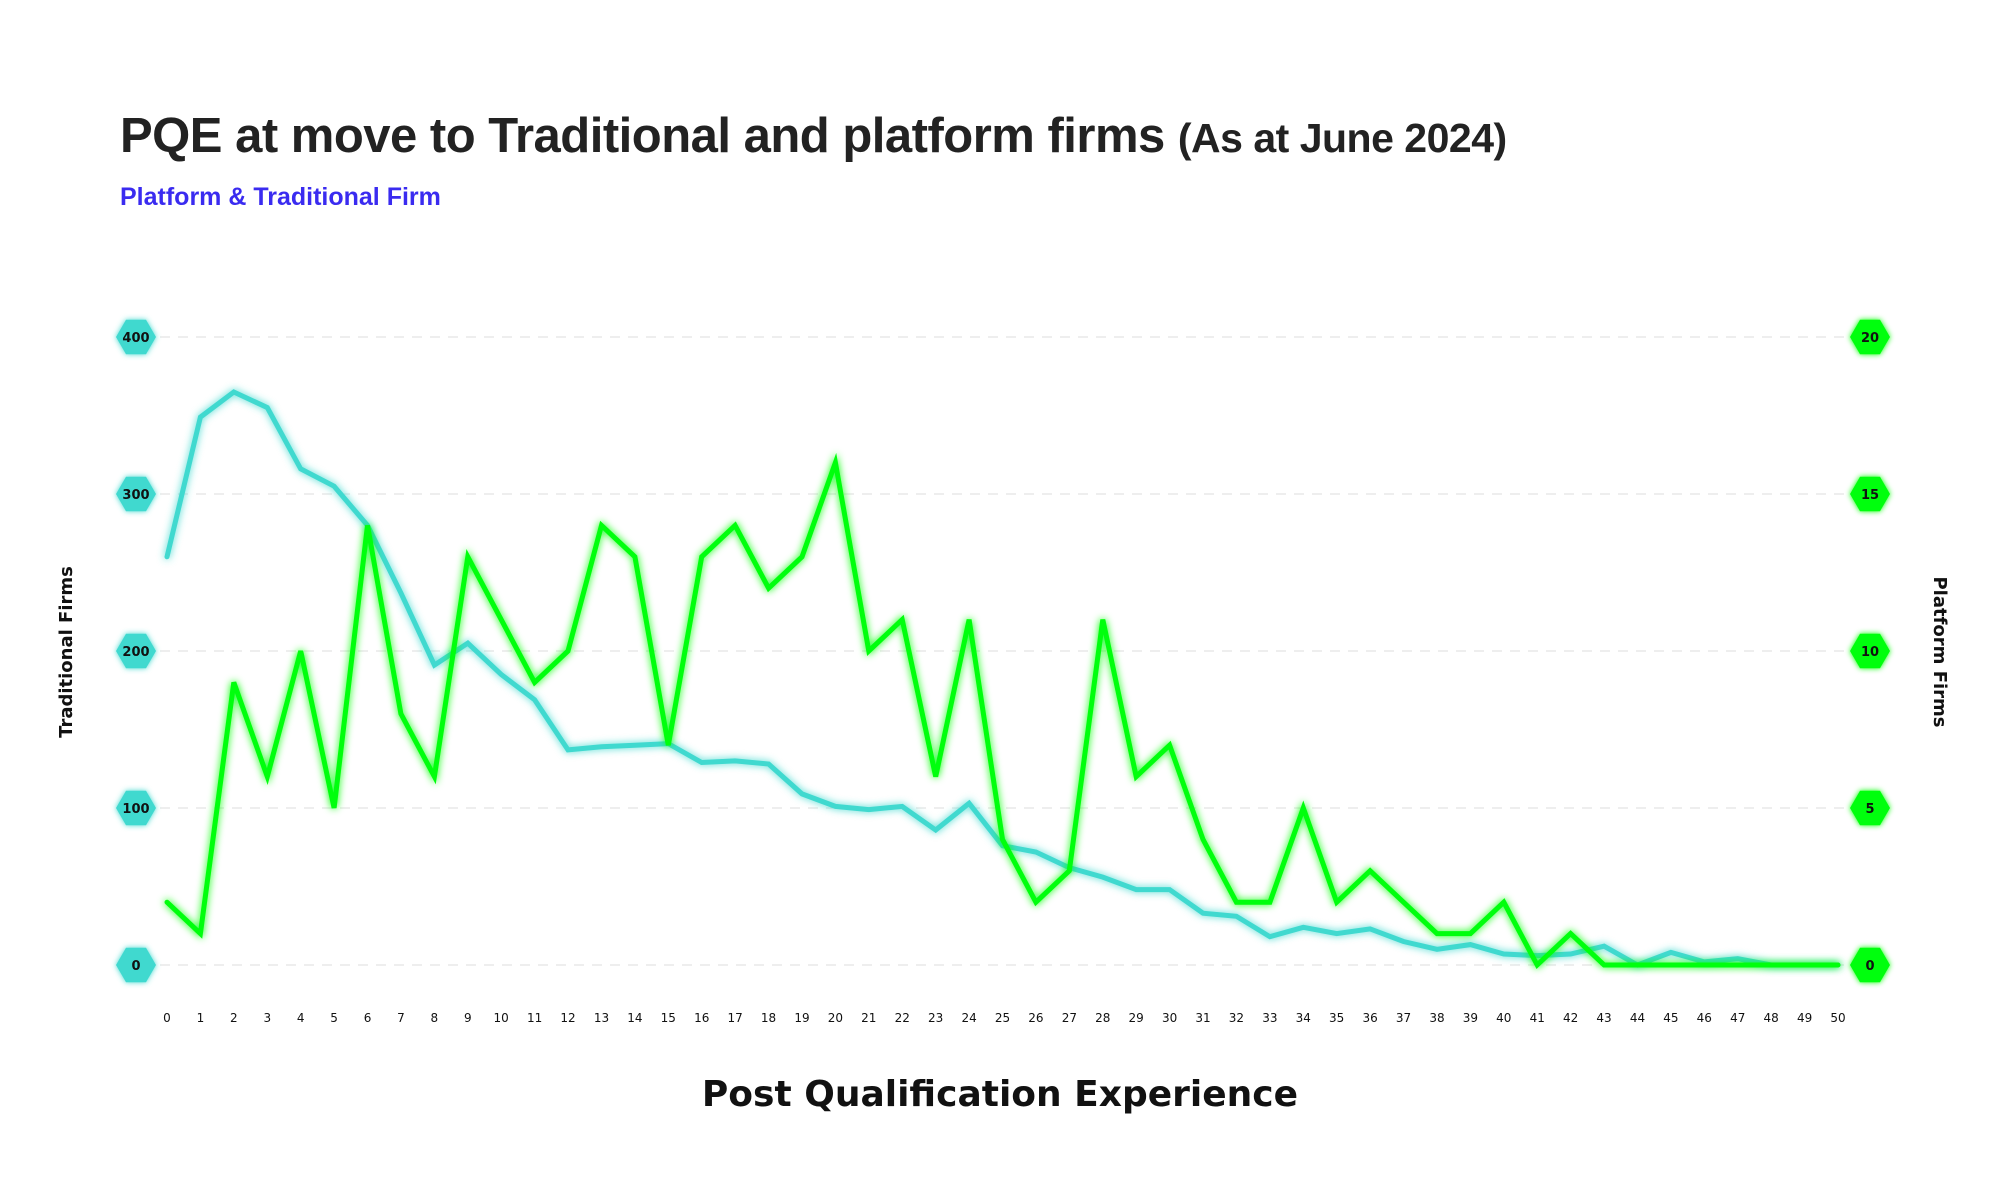 Image resolution: width=2000 pixels, height=1192 pixels. I want to click on x-tick-label: 34, so click(1303, 1018).